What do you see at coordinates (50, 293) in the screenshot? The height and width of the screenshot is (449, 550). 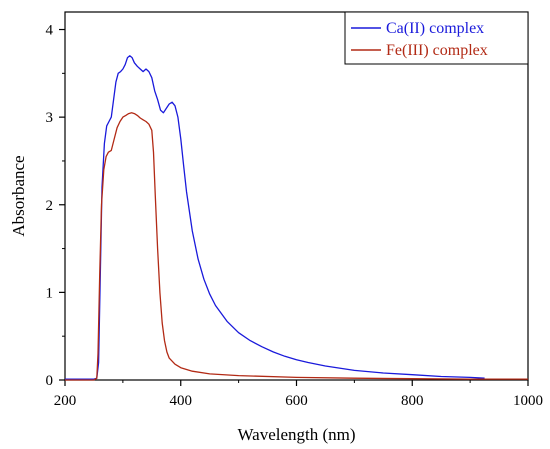 I see `y-tick-label: 1` at bounding box center [50, 293].